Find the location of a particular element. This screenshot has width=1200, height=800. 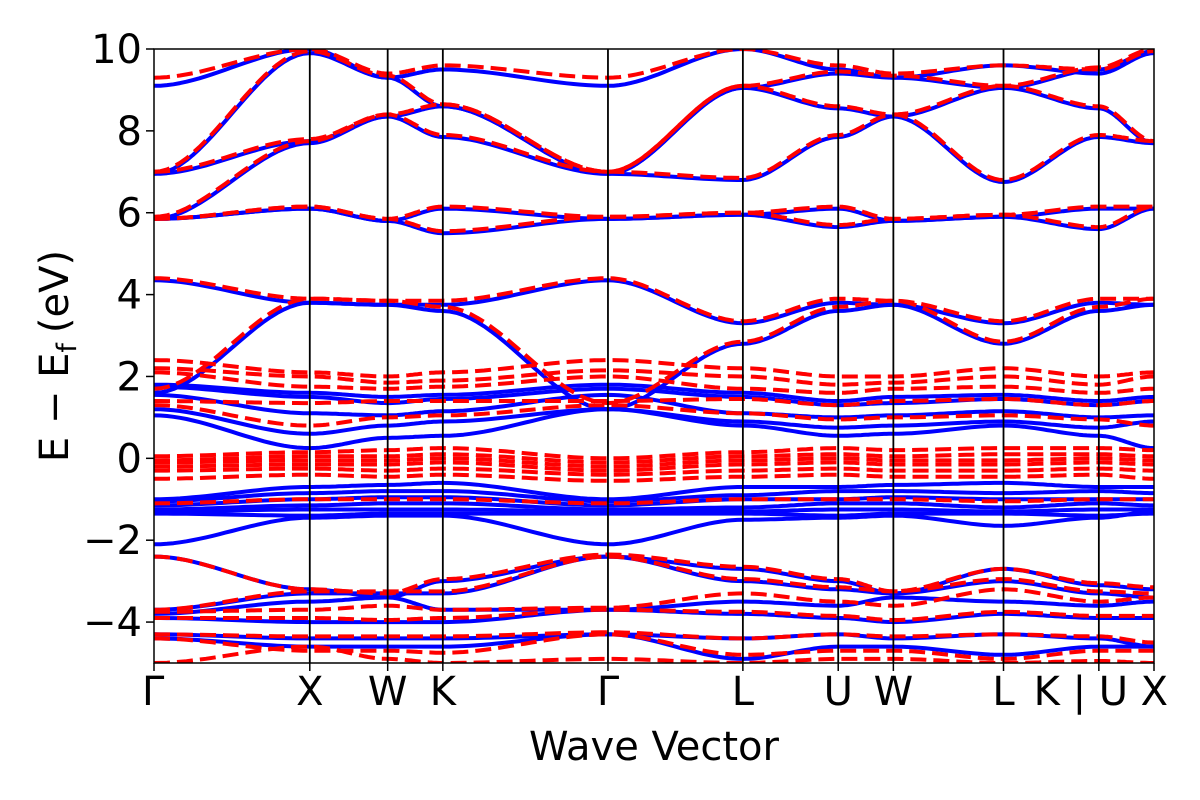

y-tick-label: 6 is located at coordinates (129, 214).